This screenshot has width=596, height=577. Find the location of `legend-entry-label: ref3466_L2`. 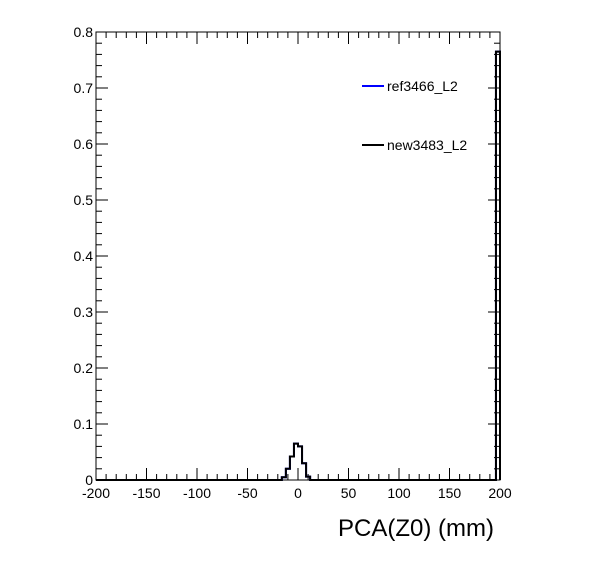

legend-entry-label: ref3466_L2 is located at coordinates (422, 86).